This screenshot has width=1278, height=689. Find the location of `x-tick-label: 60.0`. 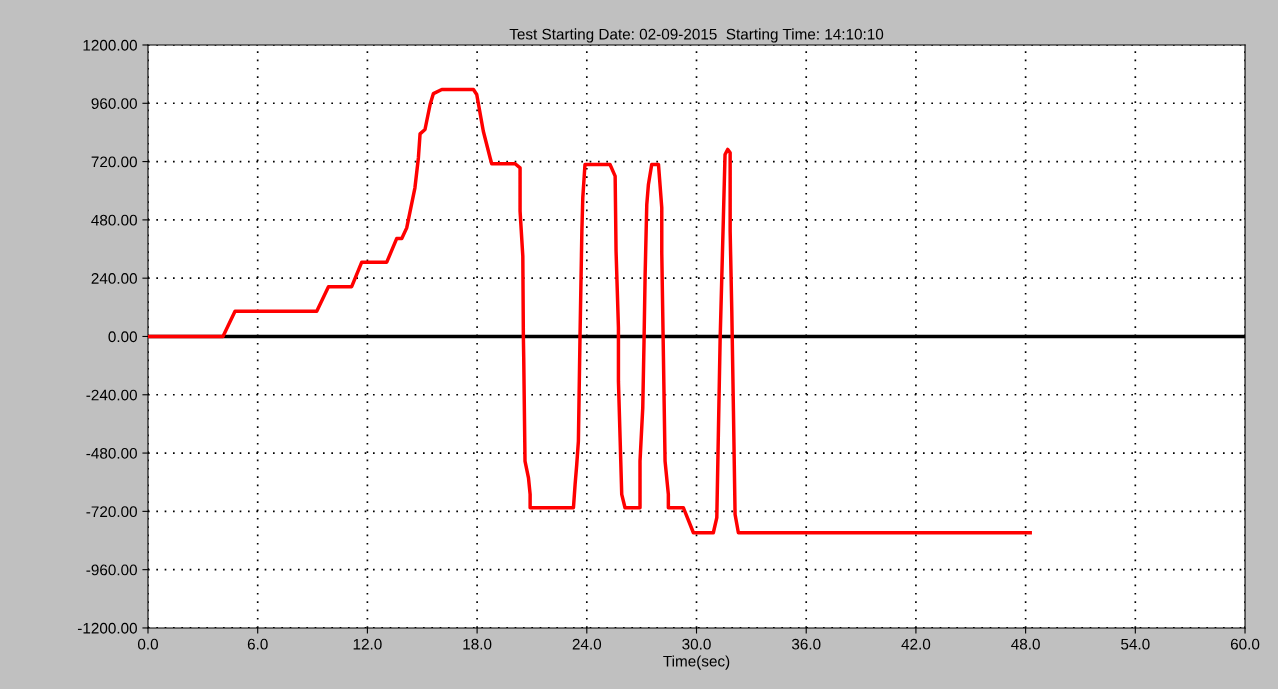

x-tick-label: 60.0 is located at coordinates (1245, 644).